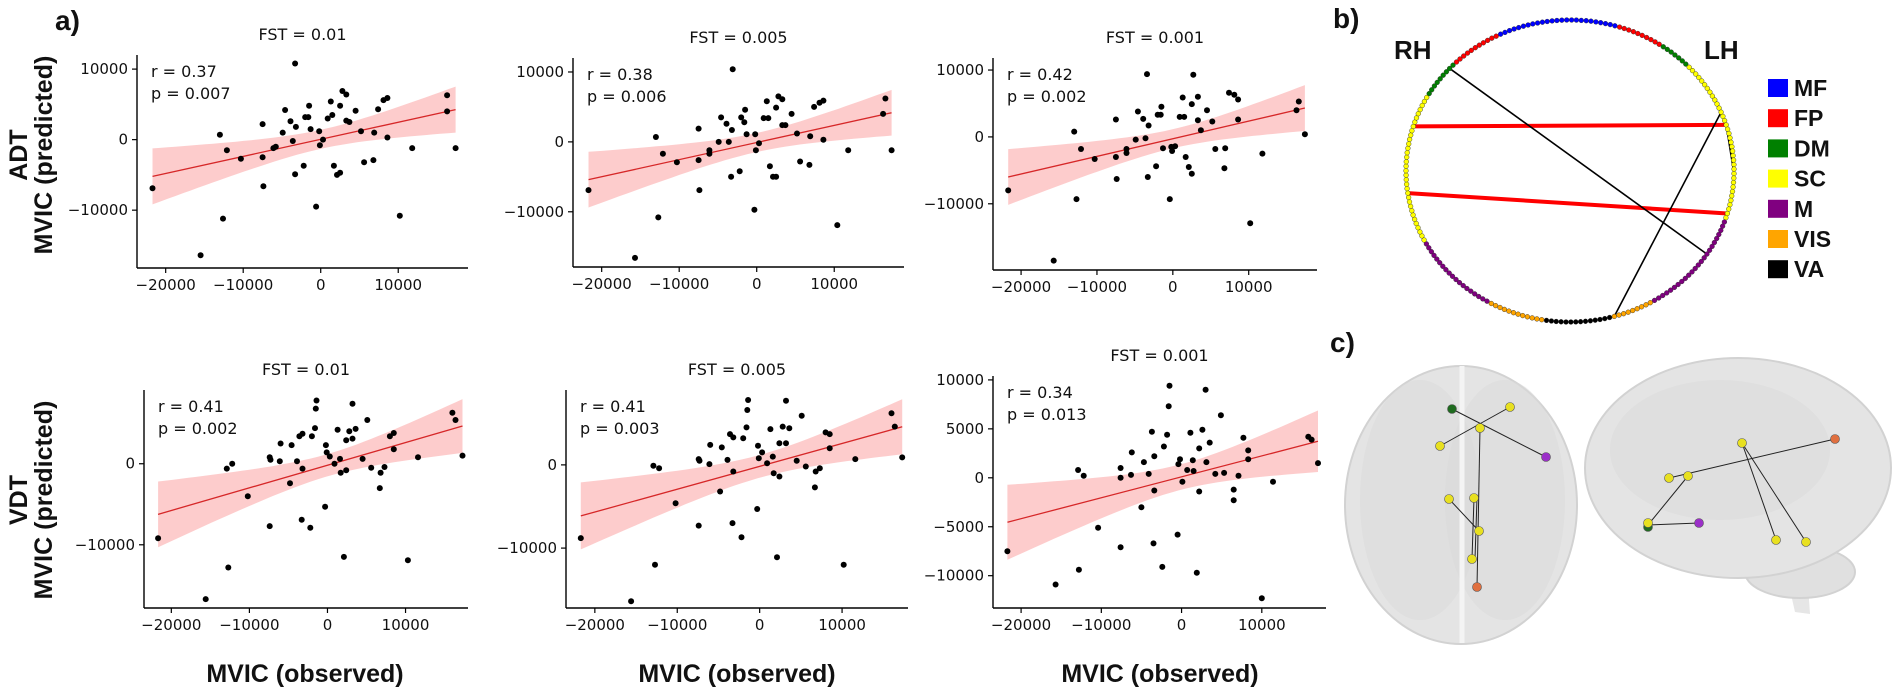  What do you see at coordinates (1778, 269) in the screenshot?
I see `legend-swatch-va` at bounding box center [1778, 269].